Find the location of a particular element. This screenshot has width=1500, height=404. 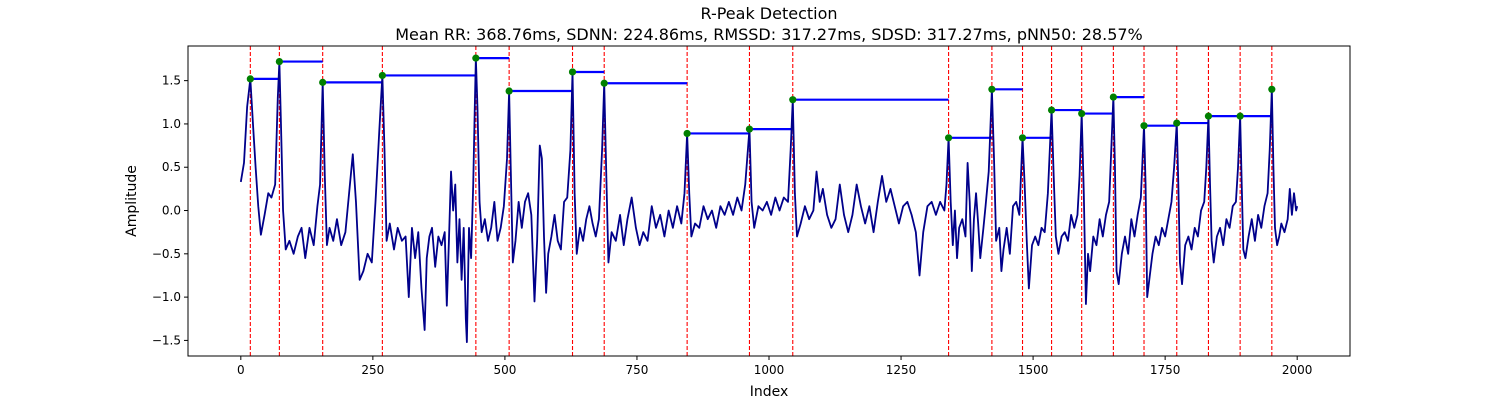

y-tick-label: 0.5 is located at coordinates (171, 167).